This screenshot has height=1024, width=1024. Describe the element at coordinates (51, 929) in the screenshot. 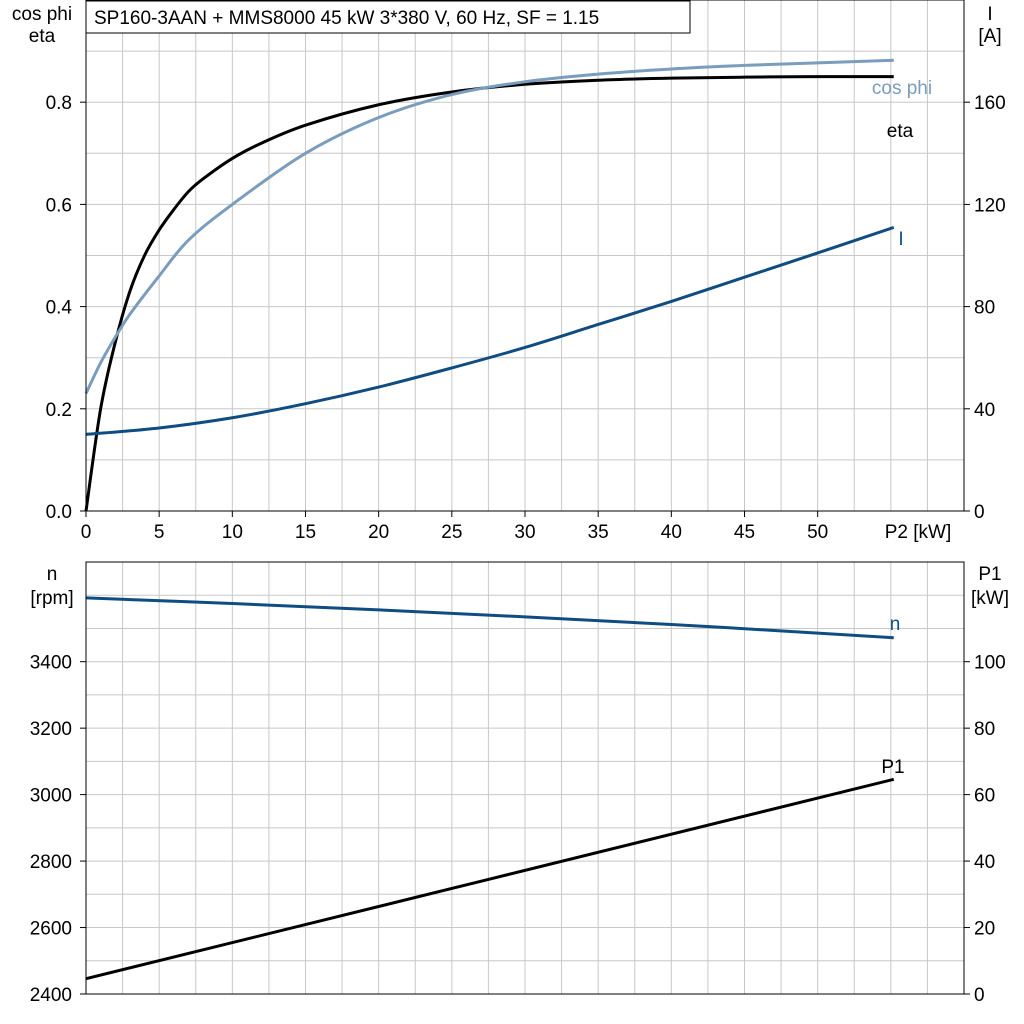

I see `bottom-left-tick-label: 2600` at that location.